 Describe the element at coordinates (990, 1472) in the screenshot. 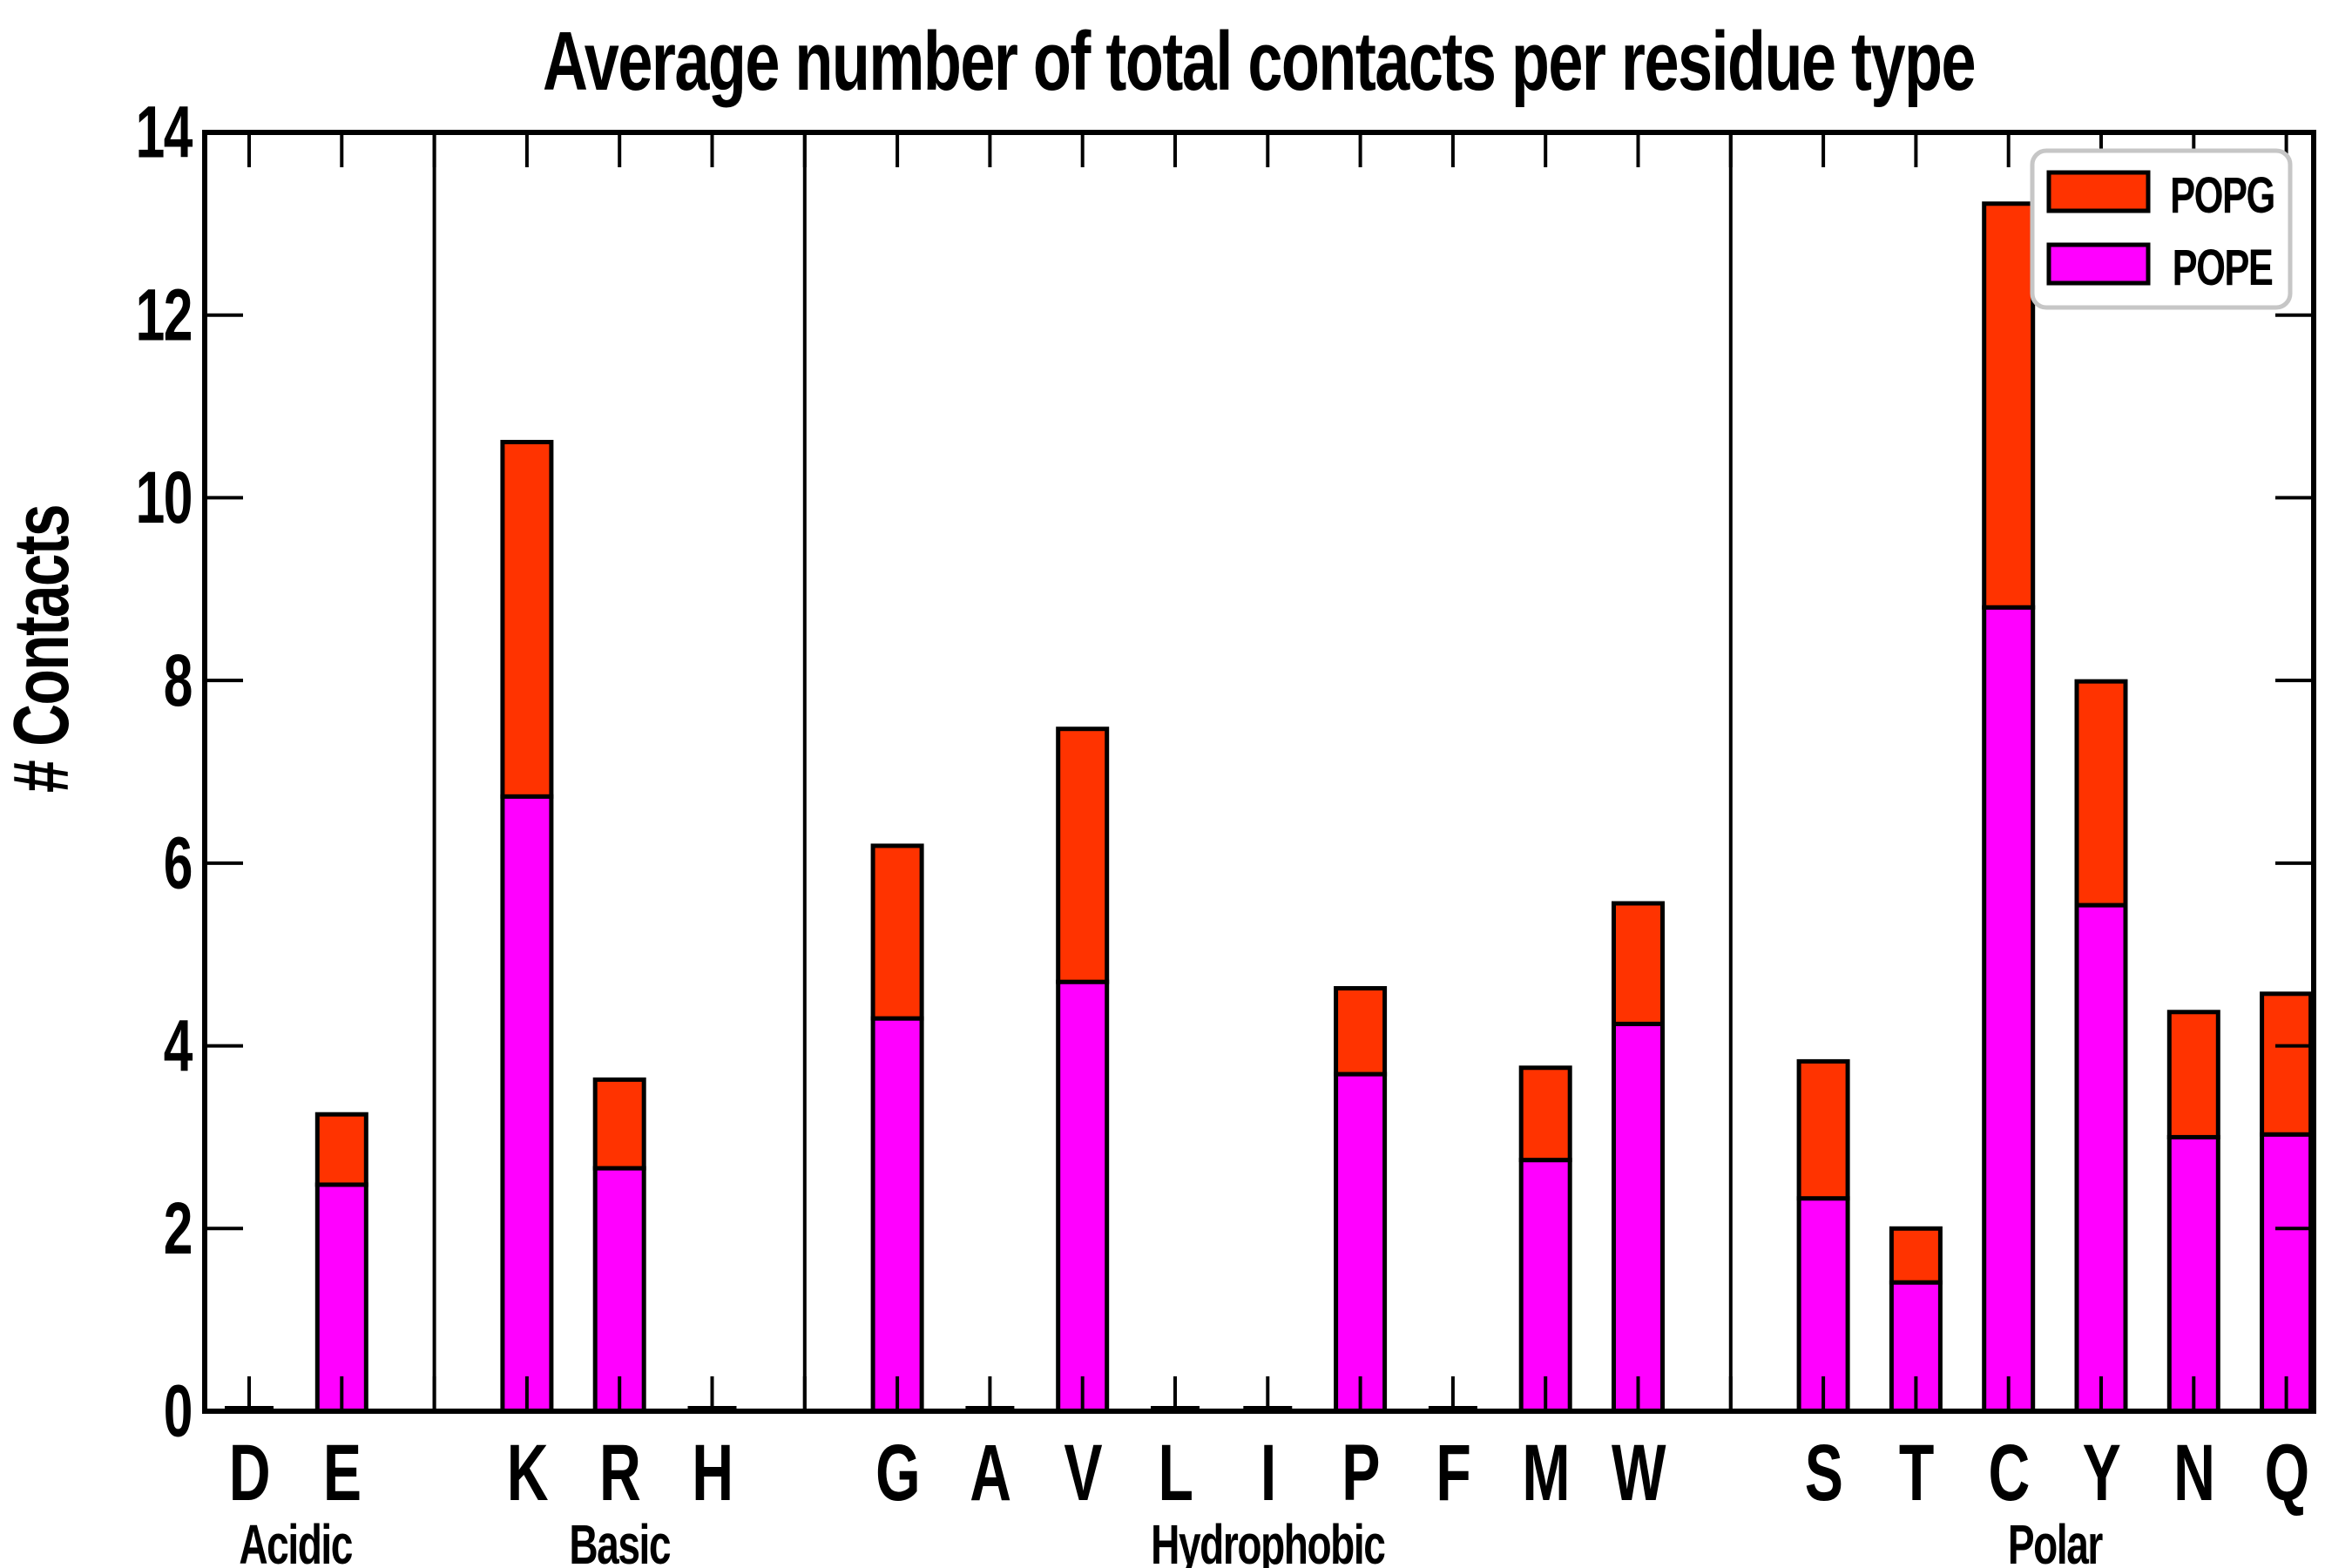

I see `x-label-A: A` at that location.